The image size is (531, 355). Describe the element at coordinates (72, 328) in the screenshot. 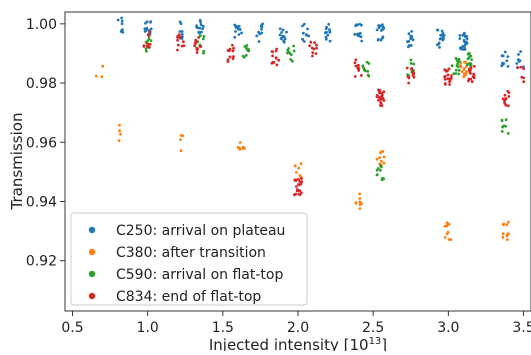

I see `x-tick-label: 0.5` at that location.